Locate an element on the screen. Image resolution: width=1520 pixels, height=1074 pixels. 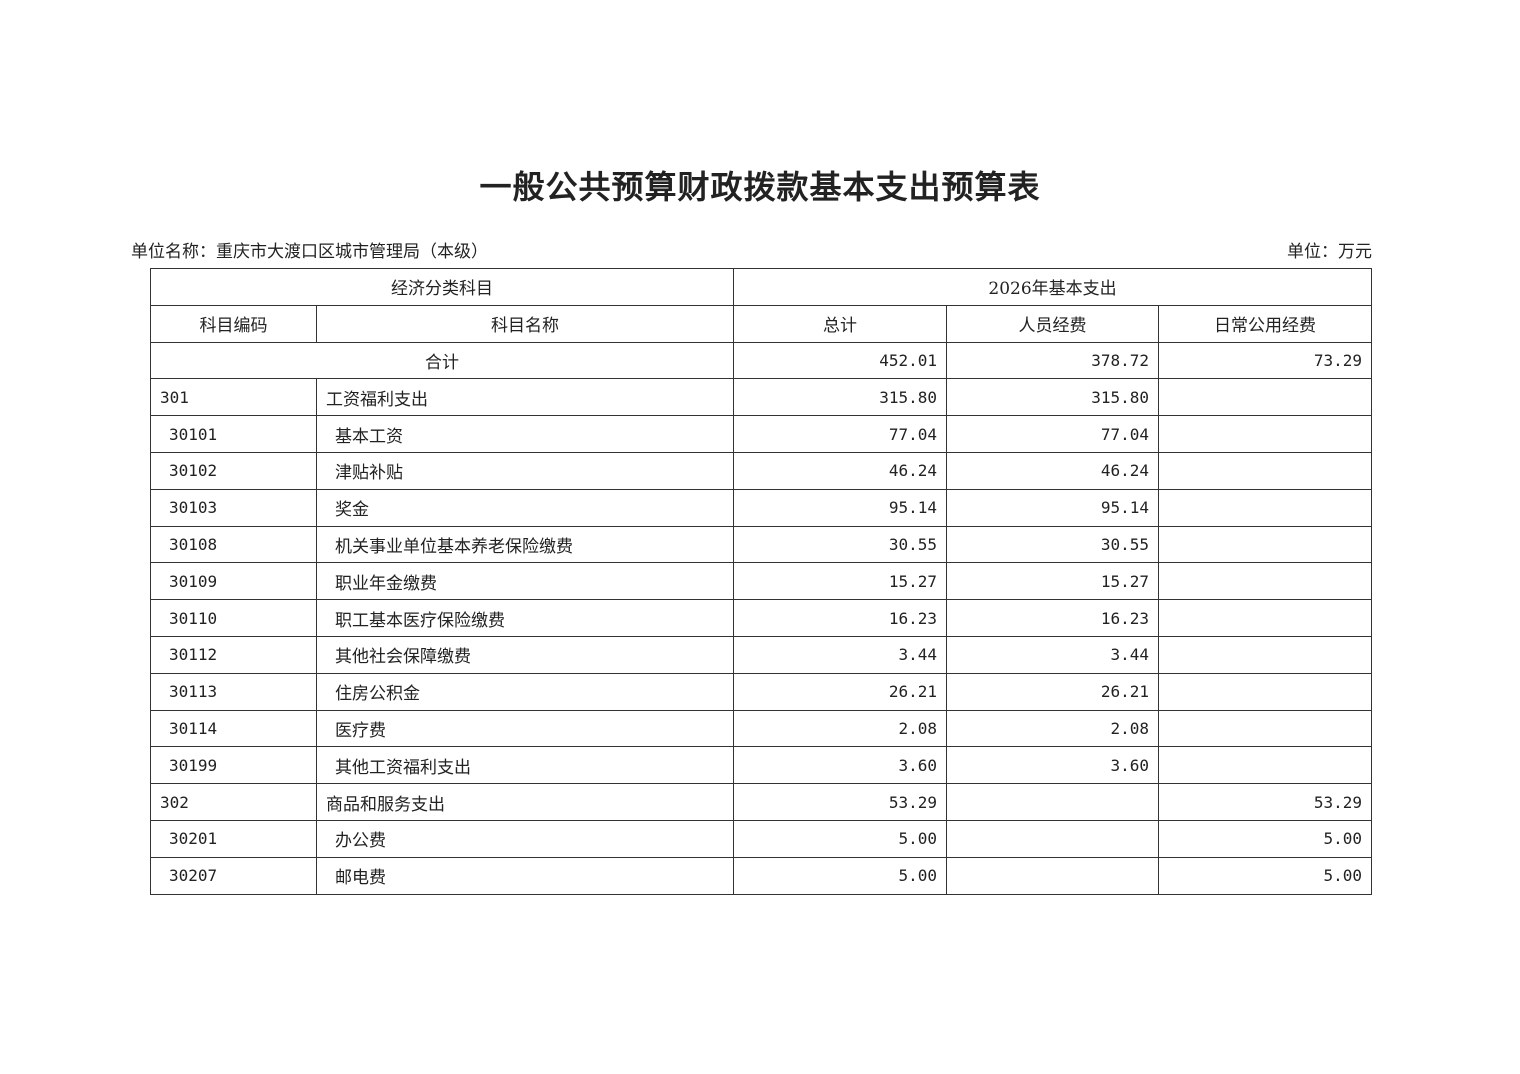
row-code: 30103 is located at coordinates (233, 507).